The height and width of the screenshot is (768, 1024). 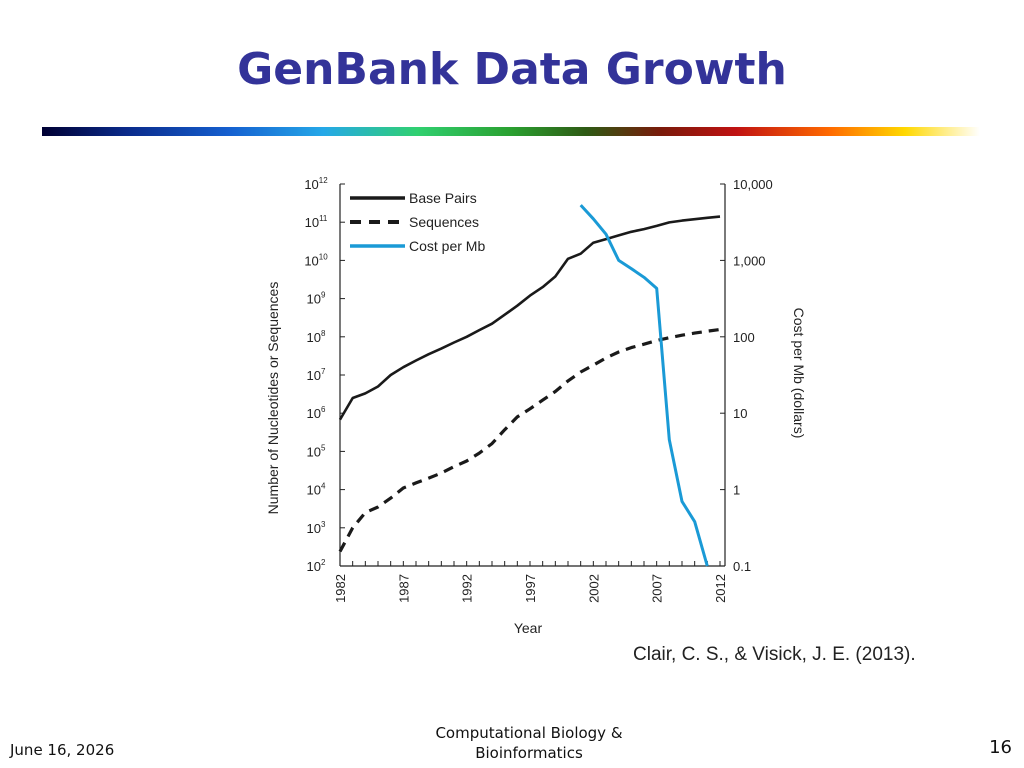 What do you see at coordinates (316, 222) in the screenshot?
I see `y-left-tick-label: 10¹¹` at bounding box center [316, 222].